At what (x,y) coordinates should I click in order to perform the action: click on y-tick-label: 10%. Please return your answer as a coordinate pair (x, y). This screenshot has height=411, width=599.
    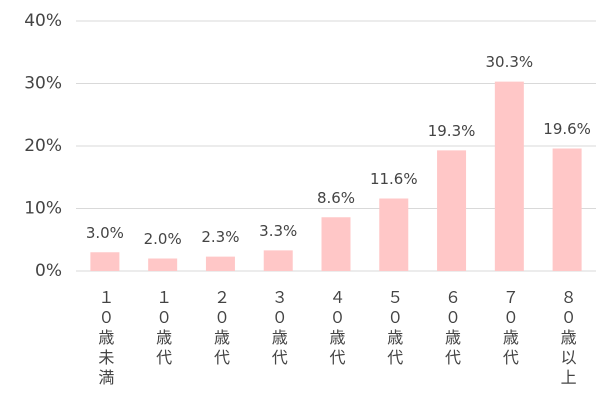
    Looking at the image, I should click on (43, 209).